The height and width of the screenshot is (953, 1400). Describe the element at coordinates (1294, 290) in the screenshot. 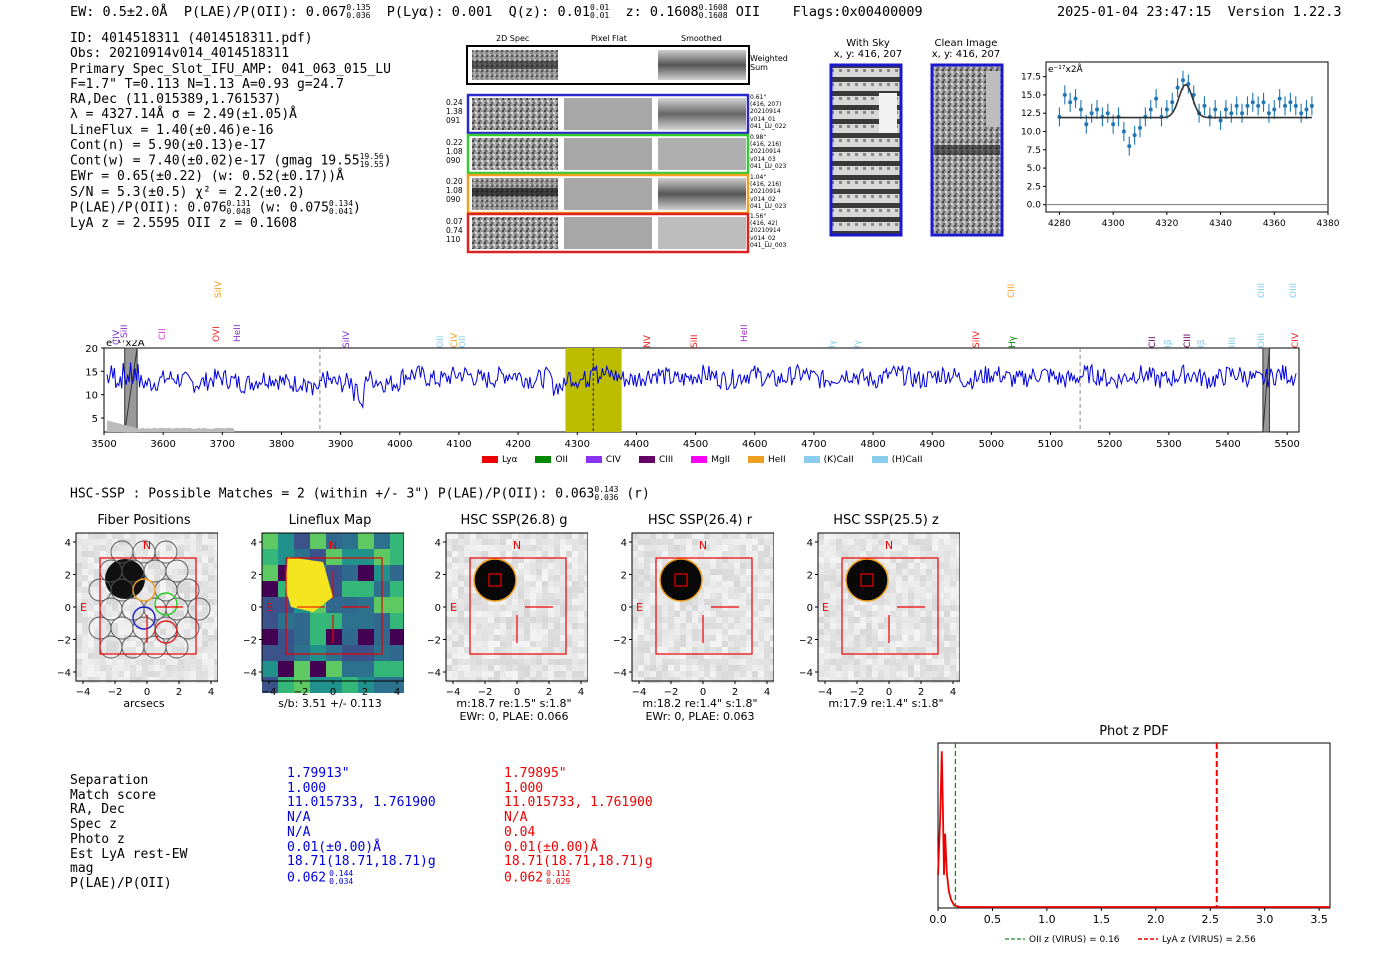

I see `spectral-line-label: OIII` at that location.